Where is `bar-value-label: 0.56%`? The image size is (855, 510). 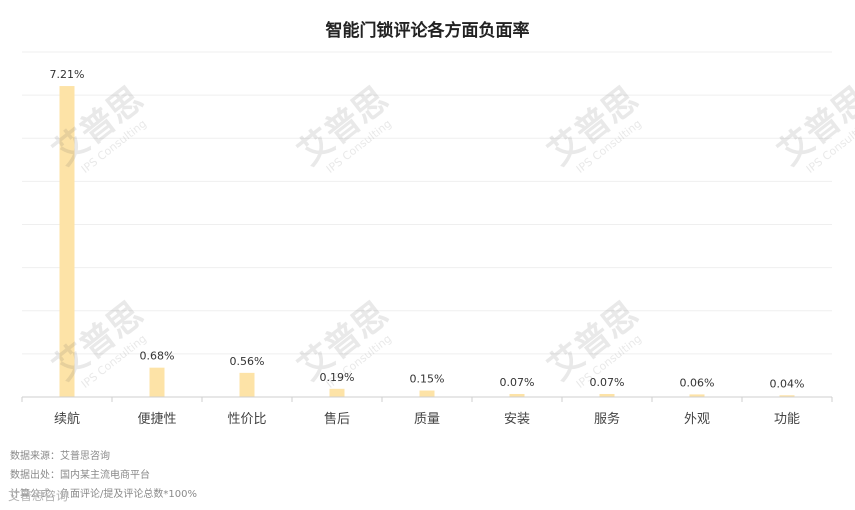 bar-value-label: 0.56% is located at coordinates (247, 361).